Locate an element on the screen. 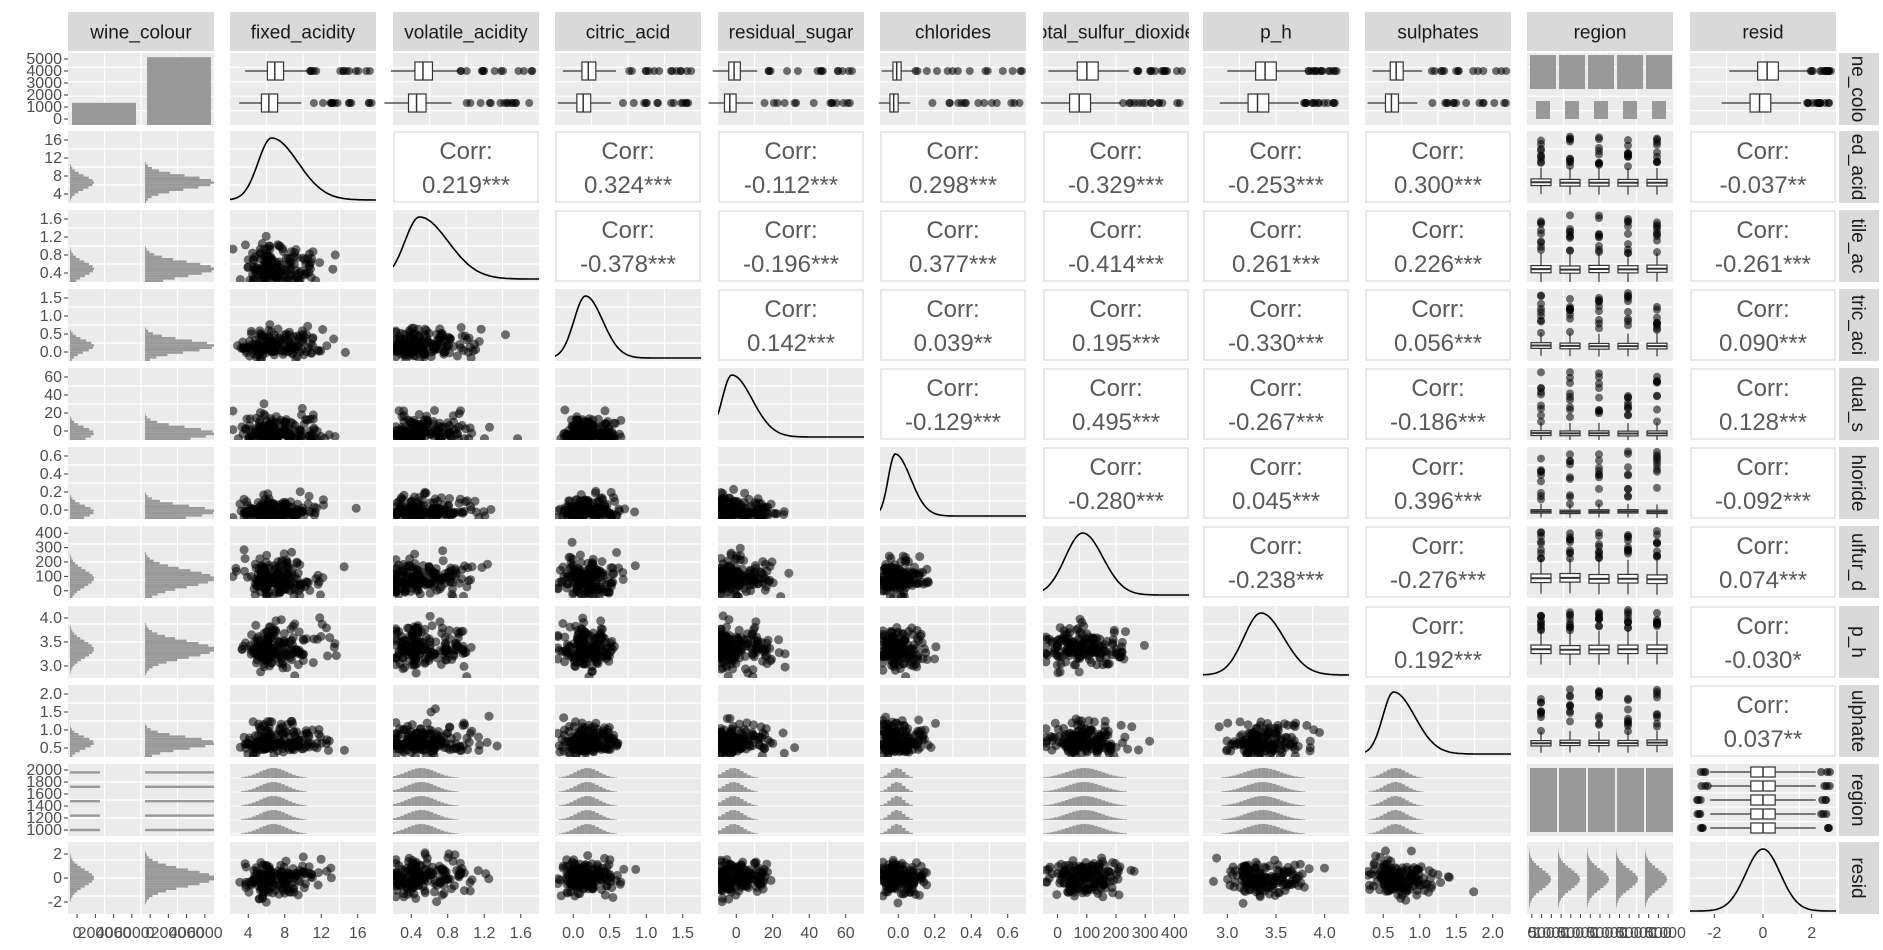 This screenshot has width=1883, height=950. correlation-panel: Corr:-0.092*** is located at coordinates (1763, 483).